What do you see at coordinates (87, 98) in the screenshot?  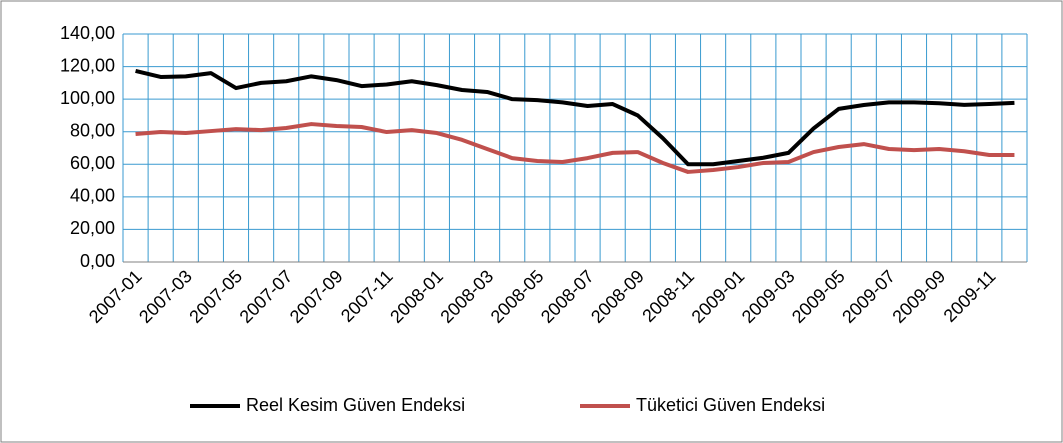 I see `y-tick-label: 100,00` at bounding box center [87, 98].